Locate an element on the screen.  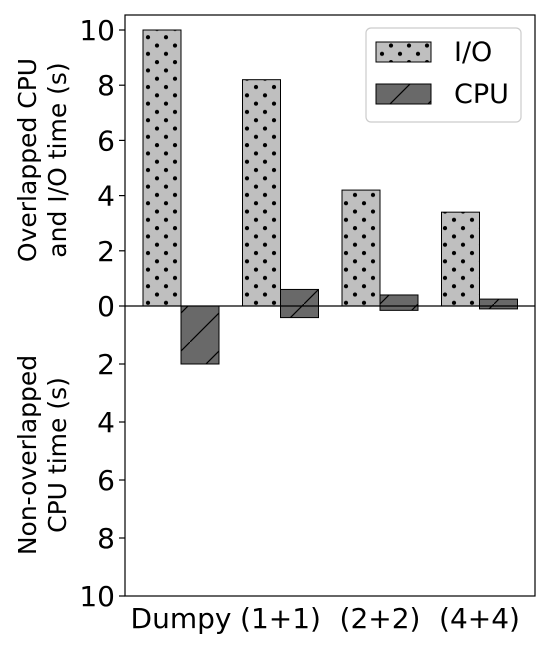
y-tick-label: 0 is located at coordinates (106, 306).